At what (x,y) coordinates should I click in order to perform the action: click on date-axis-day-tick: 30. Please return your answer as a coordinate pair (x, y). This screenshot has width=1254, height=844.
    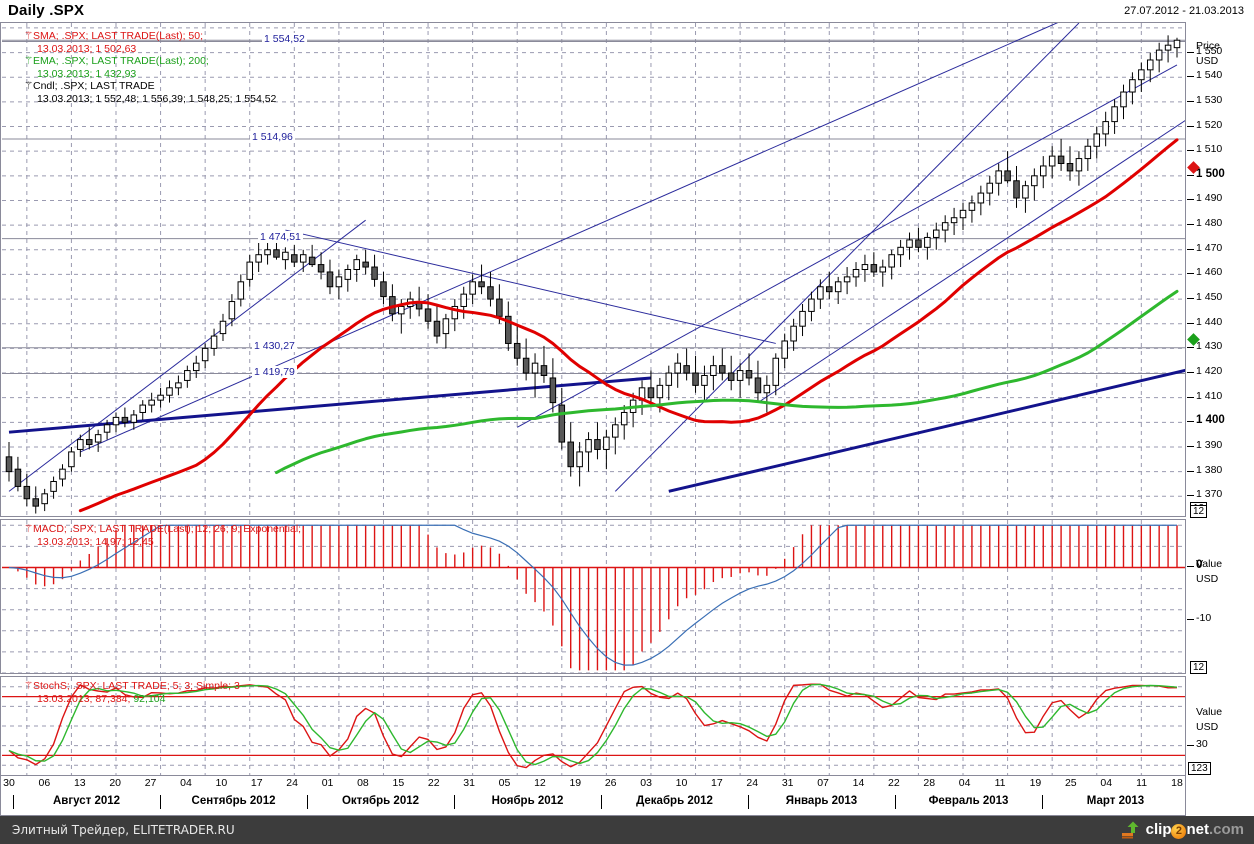
    Looking at the image, I should click on (9, 783).